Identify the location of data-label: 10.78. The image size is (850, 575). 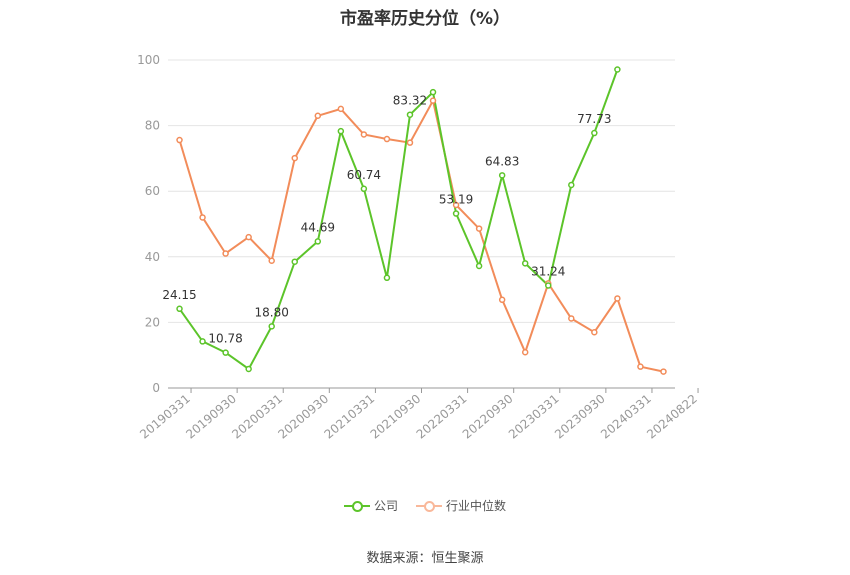
(225, 339).